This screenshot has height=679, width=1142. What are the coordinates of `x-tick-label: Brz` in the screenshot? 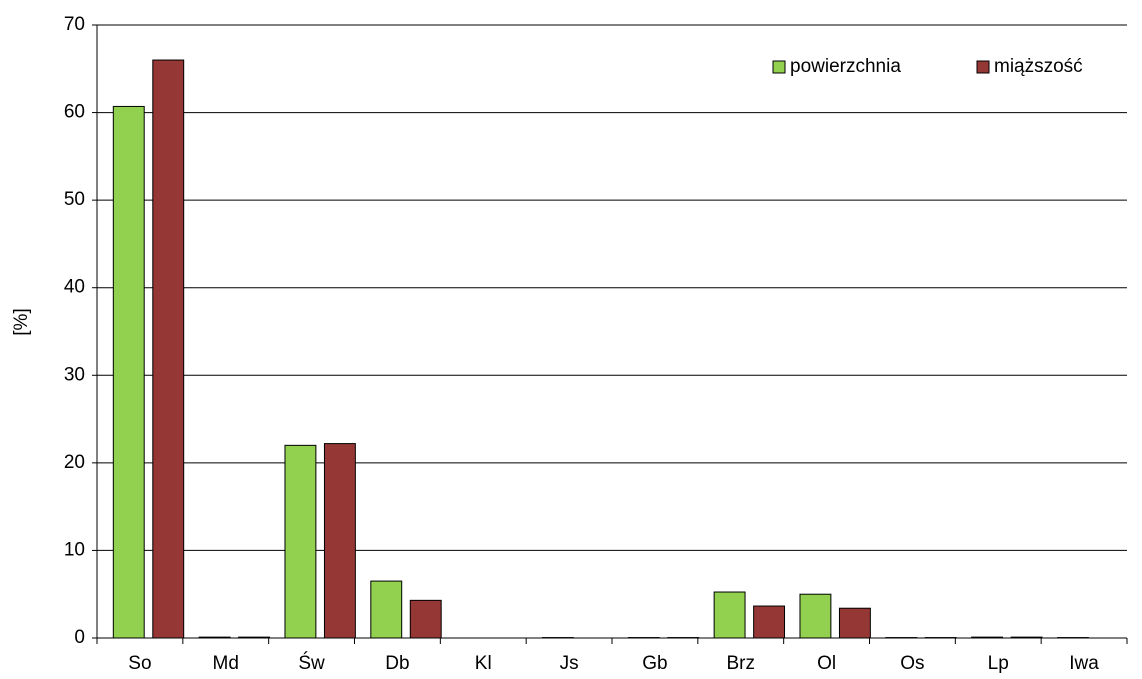 It's located at (741, 663).